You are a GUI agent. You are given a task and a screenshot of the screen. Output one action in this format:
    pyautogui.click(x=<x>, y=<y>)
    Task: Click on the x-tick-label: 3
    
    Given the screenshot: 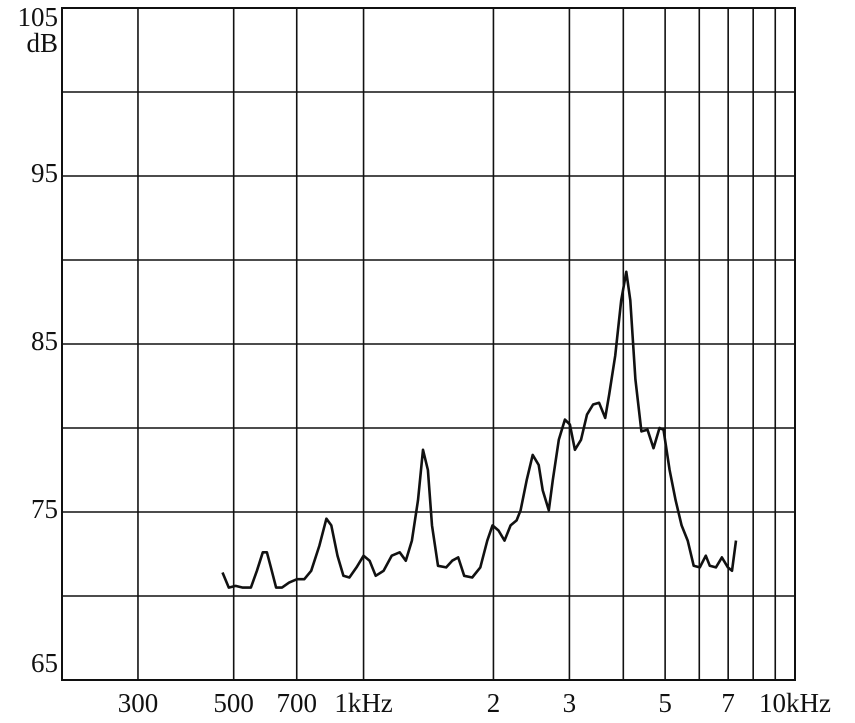 What is the action you would take?
    pyautogui.click(x=570, y=703)
    